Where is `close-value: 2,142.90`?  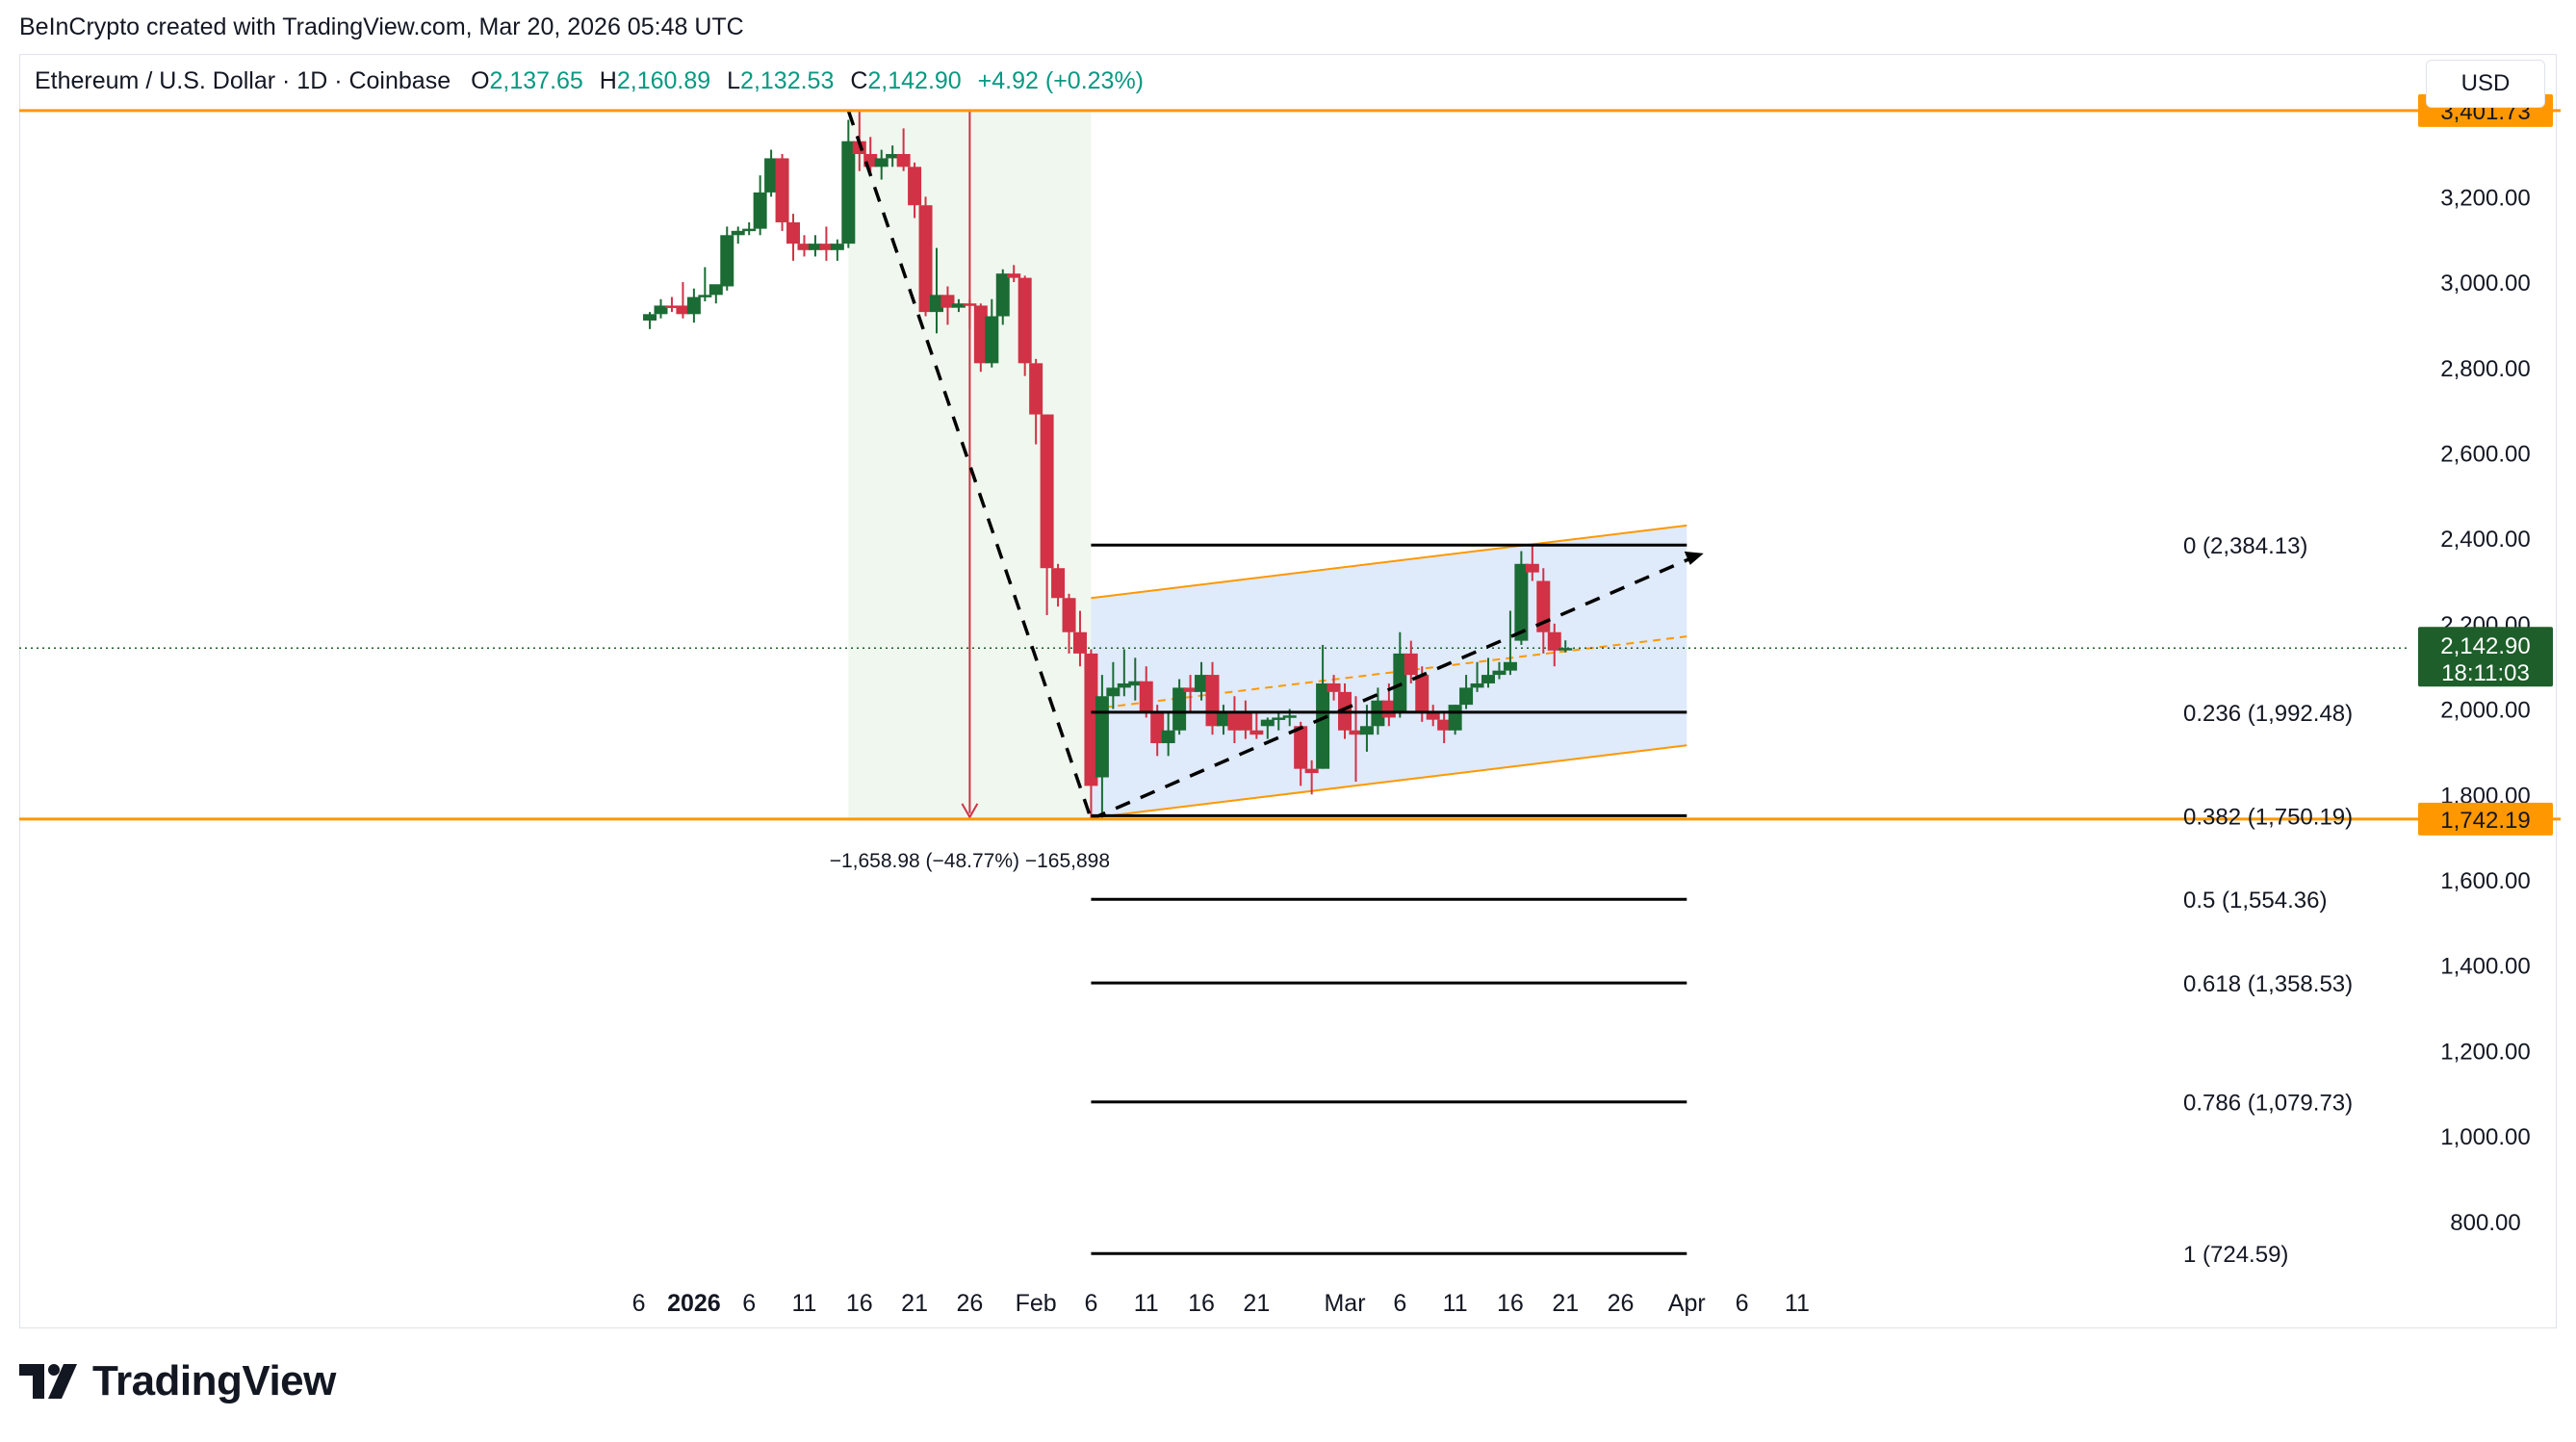
close-value: 2,142.90 is located at coordinates (915, 80).